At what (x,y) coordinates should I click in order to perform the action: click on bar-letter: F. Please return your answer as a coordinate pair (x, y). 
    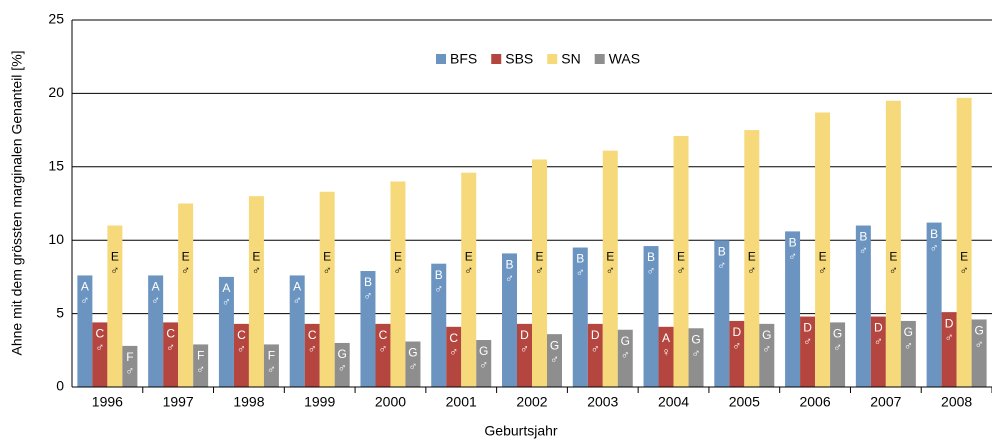
    Looking at the image, I should click on (129, 357).